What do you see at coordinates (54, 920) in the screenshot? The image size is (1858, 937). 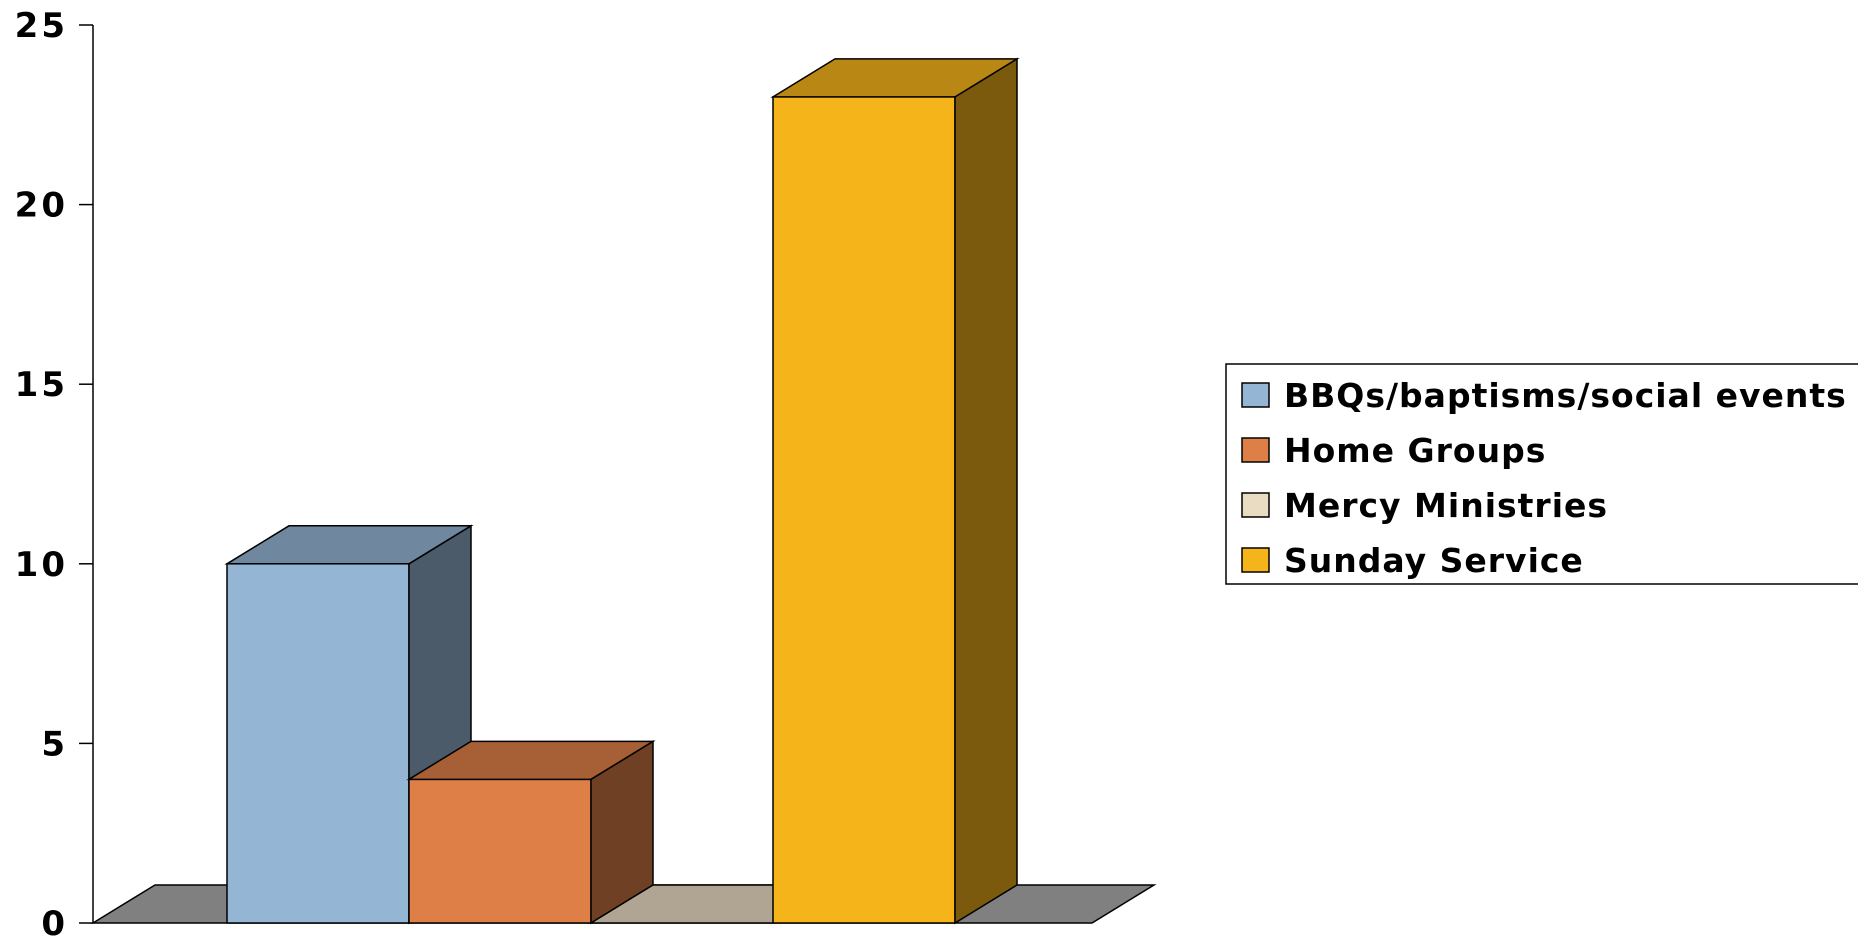 I see `y-tick-label: 0` at bounding box center [54, 920].